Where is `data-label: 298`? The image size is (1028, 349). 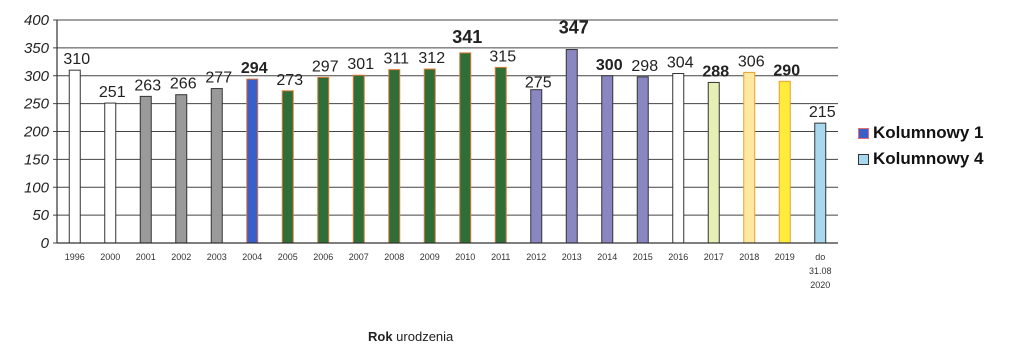 data-label: 298 is located at coordinates (644, 66).